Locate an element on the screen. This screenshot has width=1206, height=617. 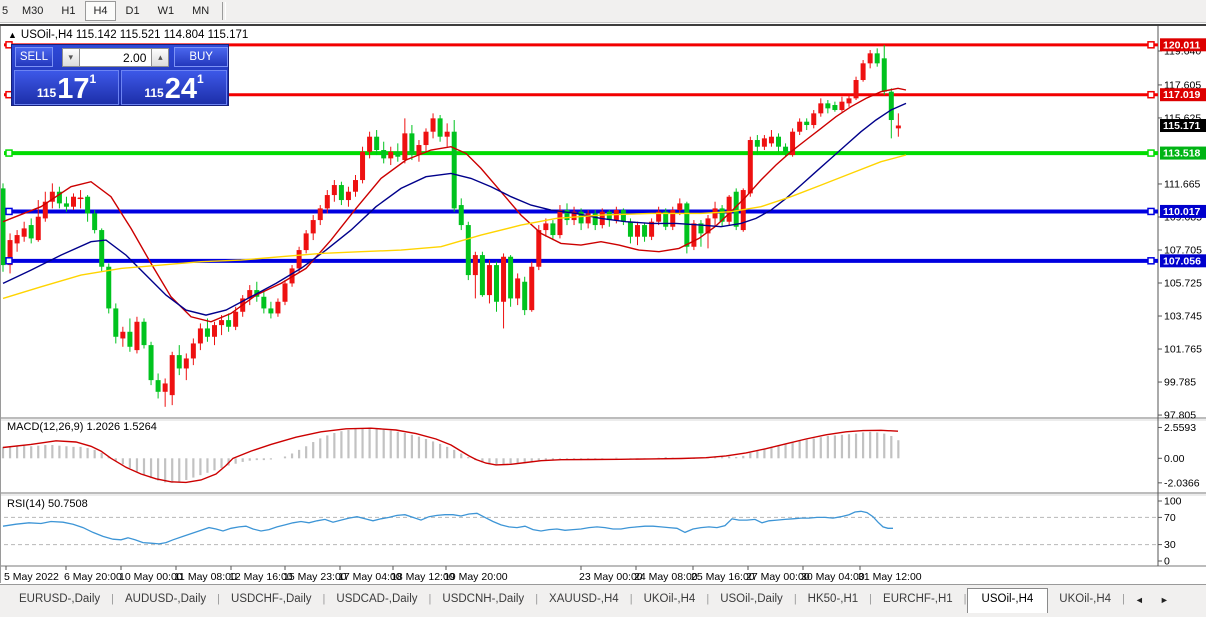
buy-price-prefix: 115 is located at coordinates (154, 93).